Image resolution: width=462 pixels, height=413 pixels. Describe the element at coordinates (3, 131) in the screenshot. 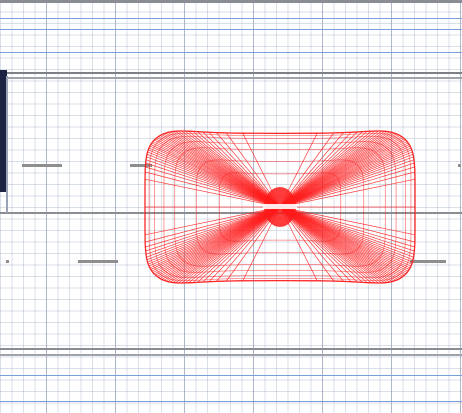

I see `left-panel-tab` at that location.